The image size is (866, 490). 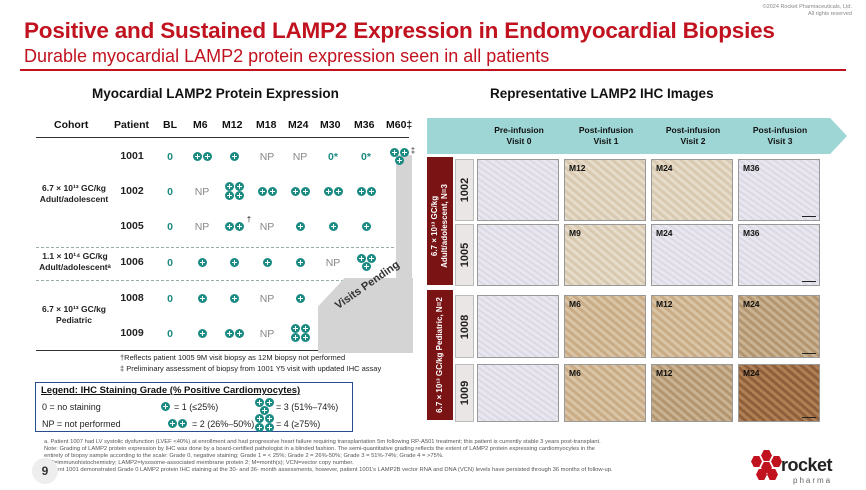 What do you see at coordinates (200, 125) in the screenshot?
I see `header-m6: M6` at bounding box center [200, 125].